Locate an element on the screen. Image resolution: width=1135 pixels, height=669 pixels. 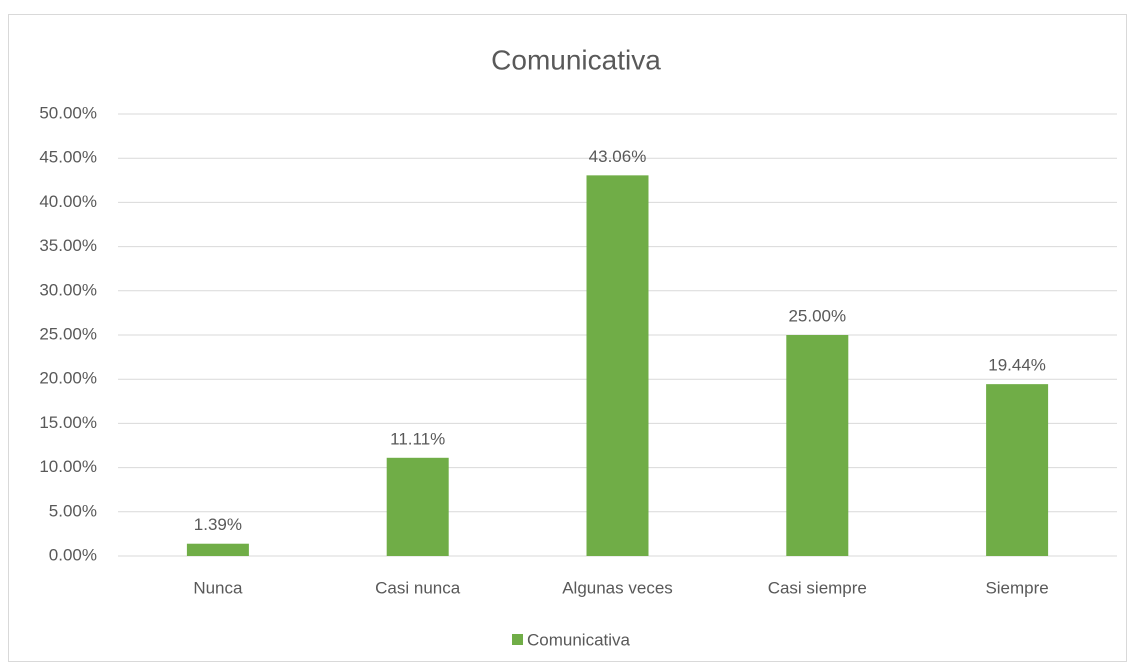
y-tick-label: 20.00% is located at coordinates (68, 378).